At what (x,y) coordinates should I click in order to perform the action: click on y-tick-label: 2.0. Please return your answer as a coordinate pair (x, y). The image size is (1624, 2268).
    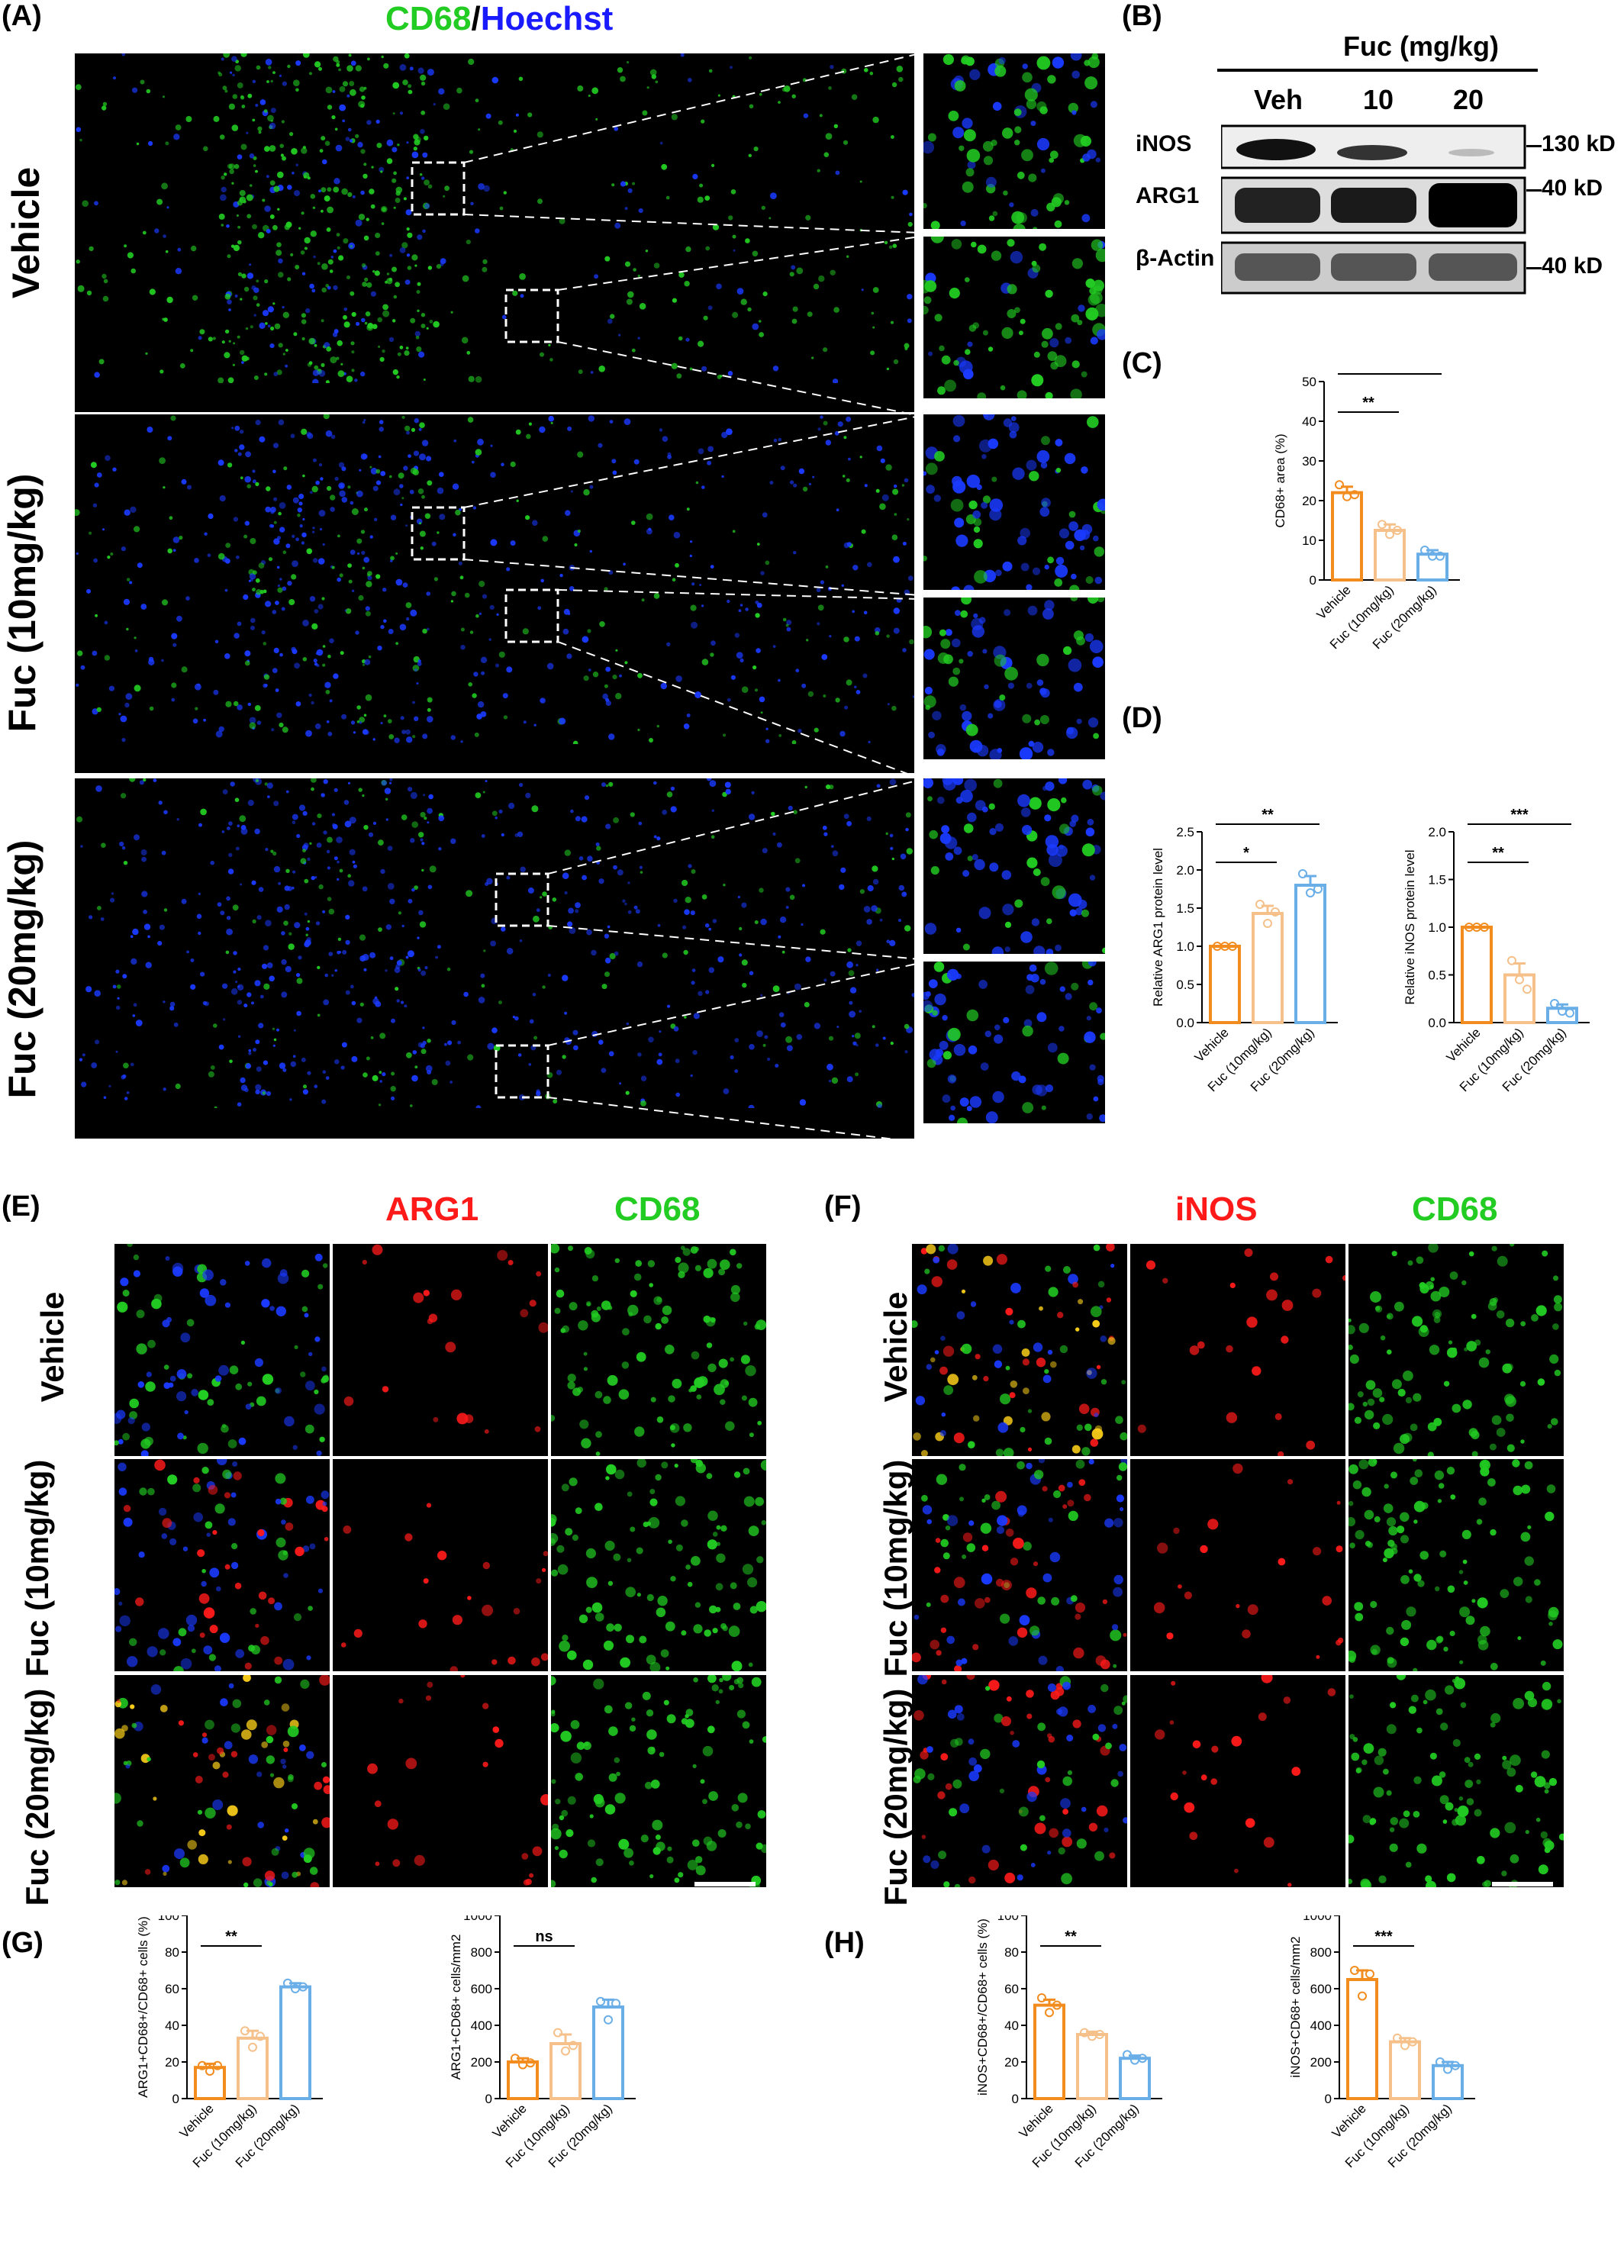
    Looking at the image, I should click on (1185, 870).